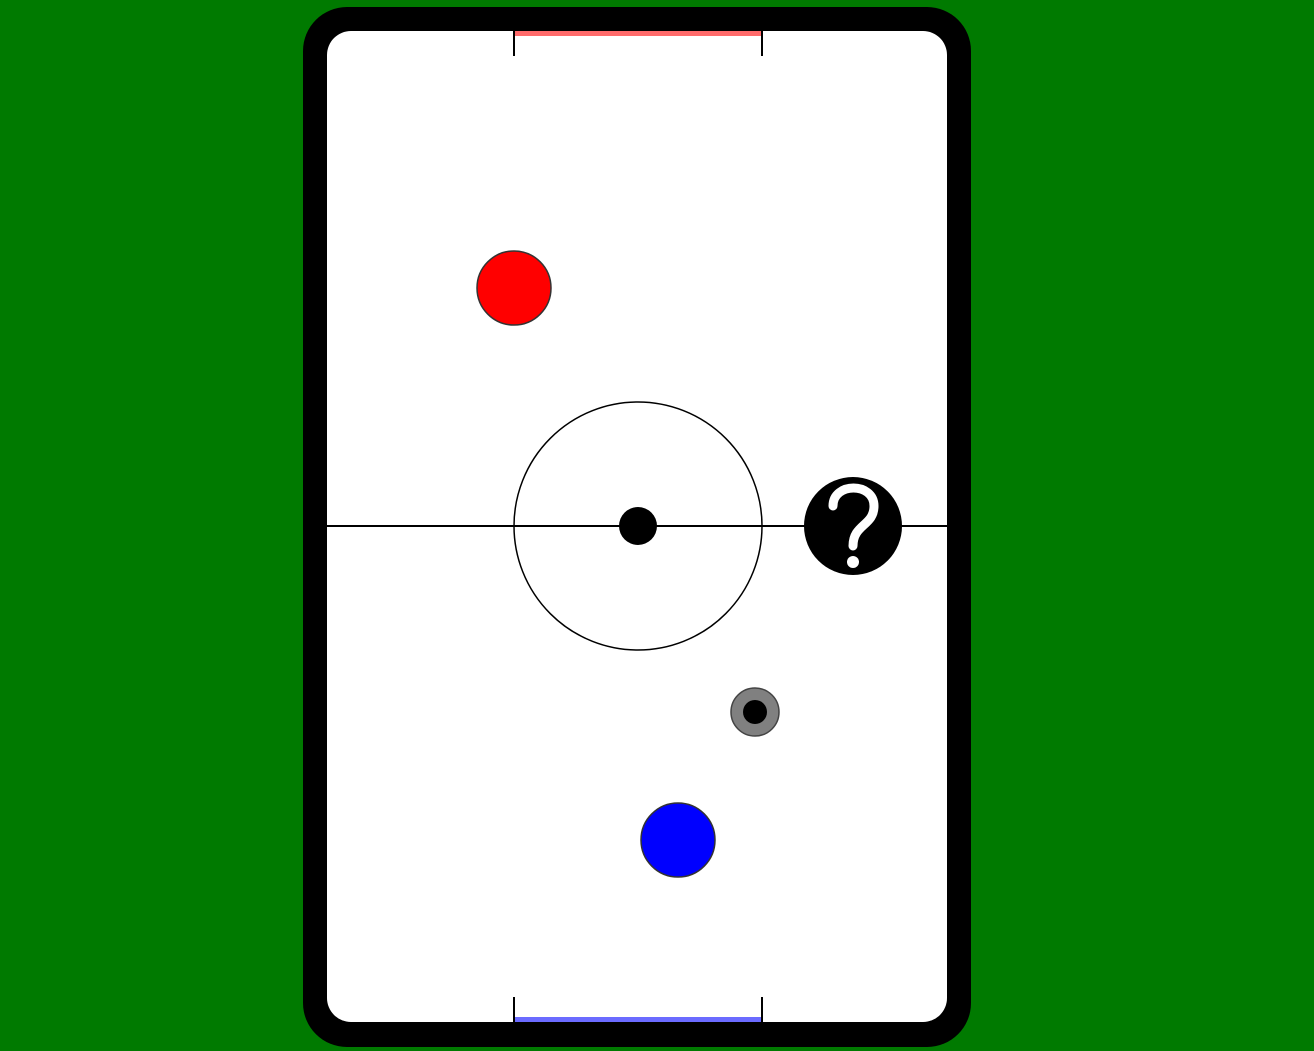 Image resolution: width=1314 pixels, height=1051 pixels. I want to click on goal-bottom-opening, so click(638, 1019).